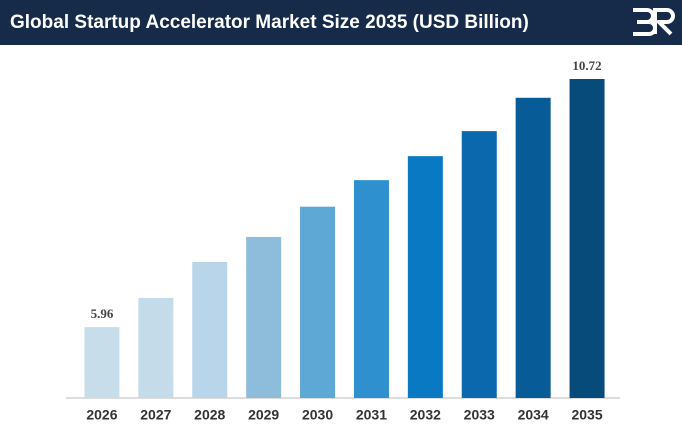 The image size is (682, 436). Describe the element at coordinates (654, 22) in the screenshot. I see `logo` at that location.